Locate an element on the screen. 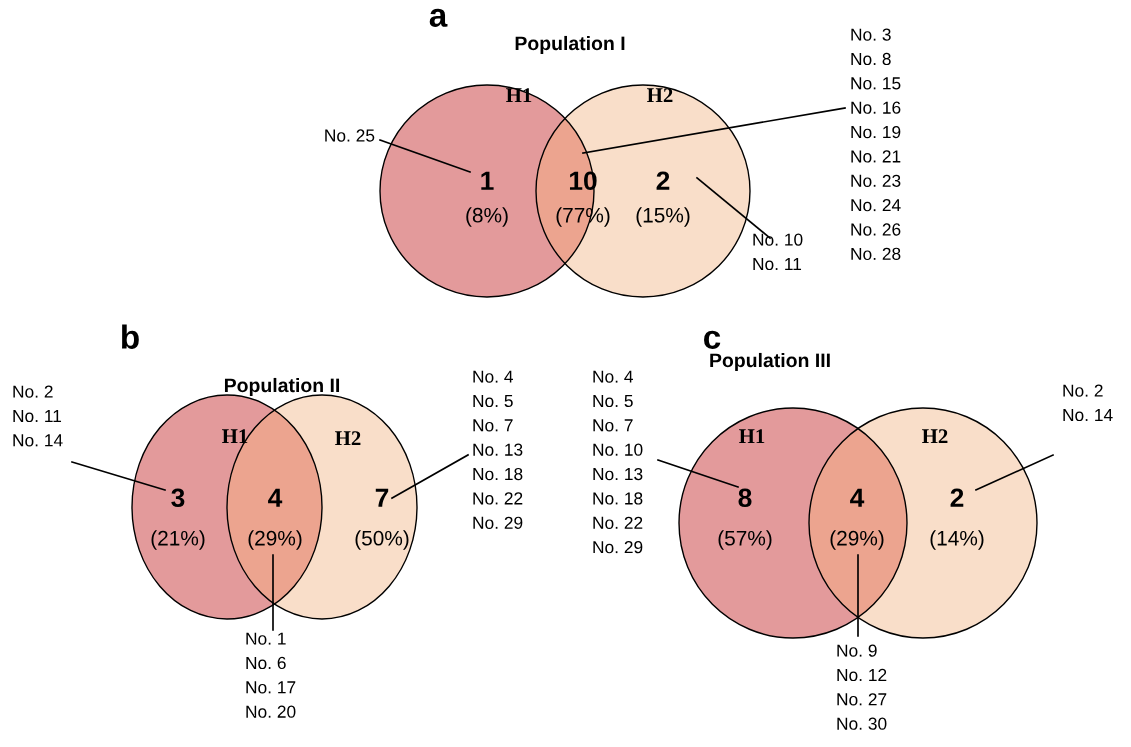 The image size is (1131, 747). category-label: (14%) is located at coordinates (957, 540).